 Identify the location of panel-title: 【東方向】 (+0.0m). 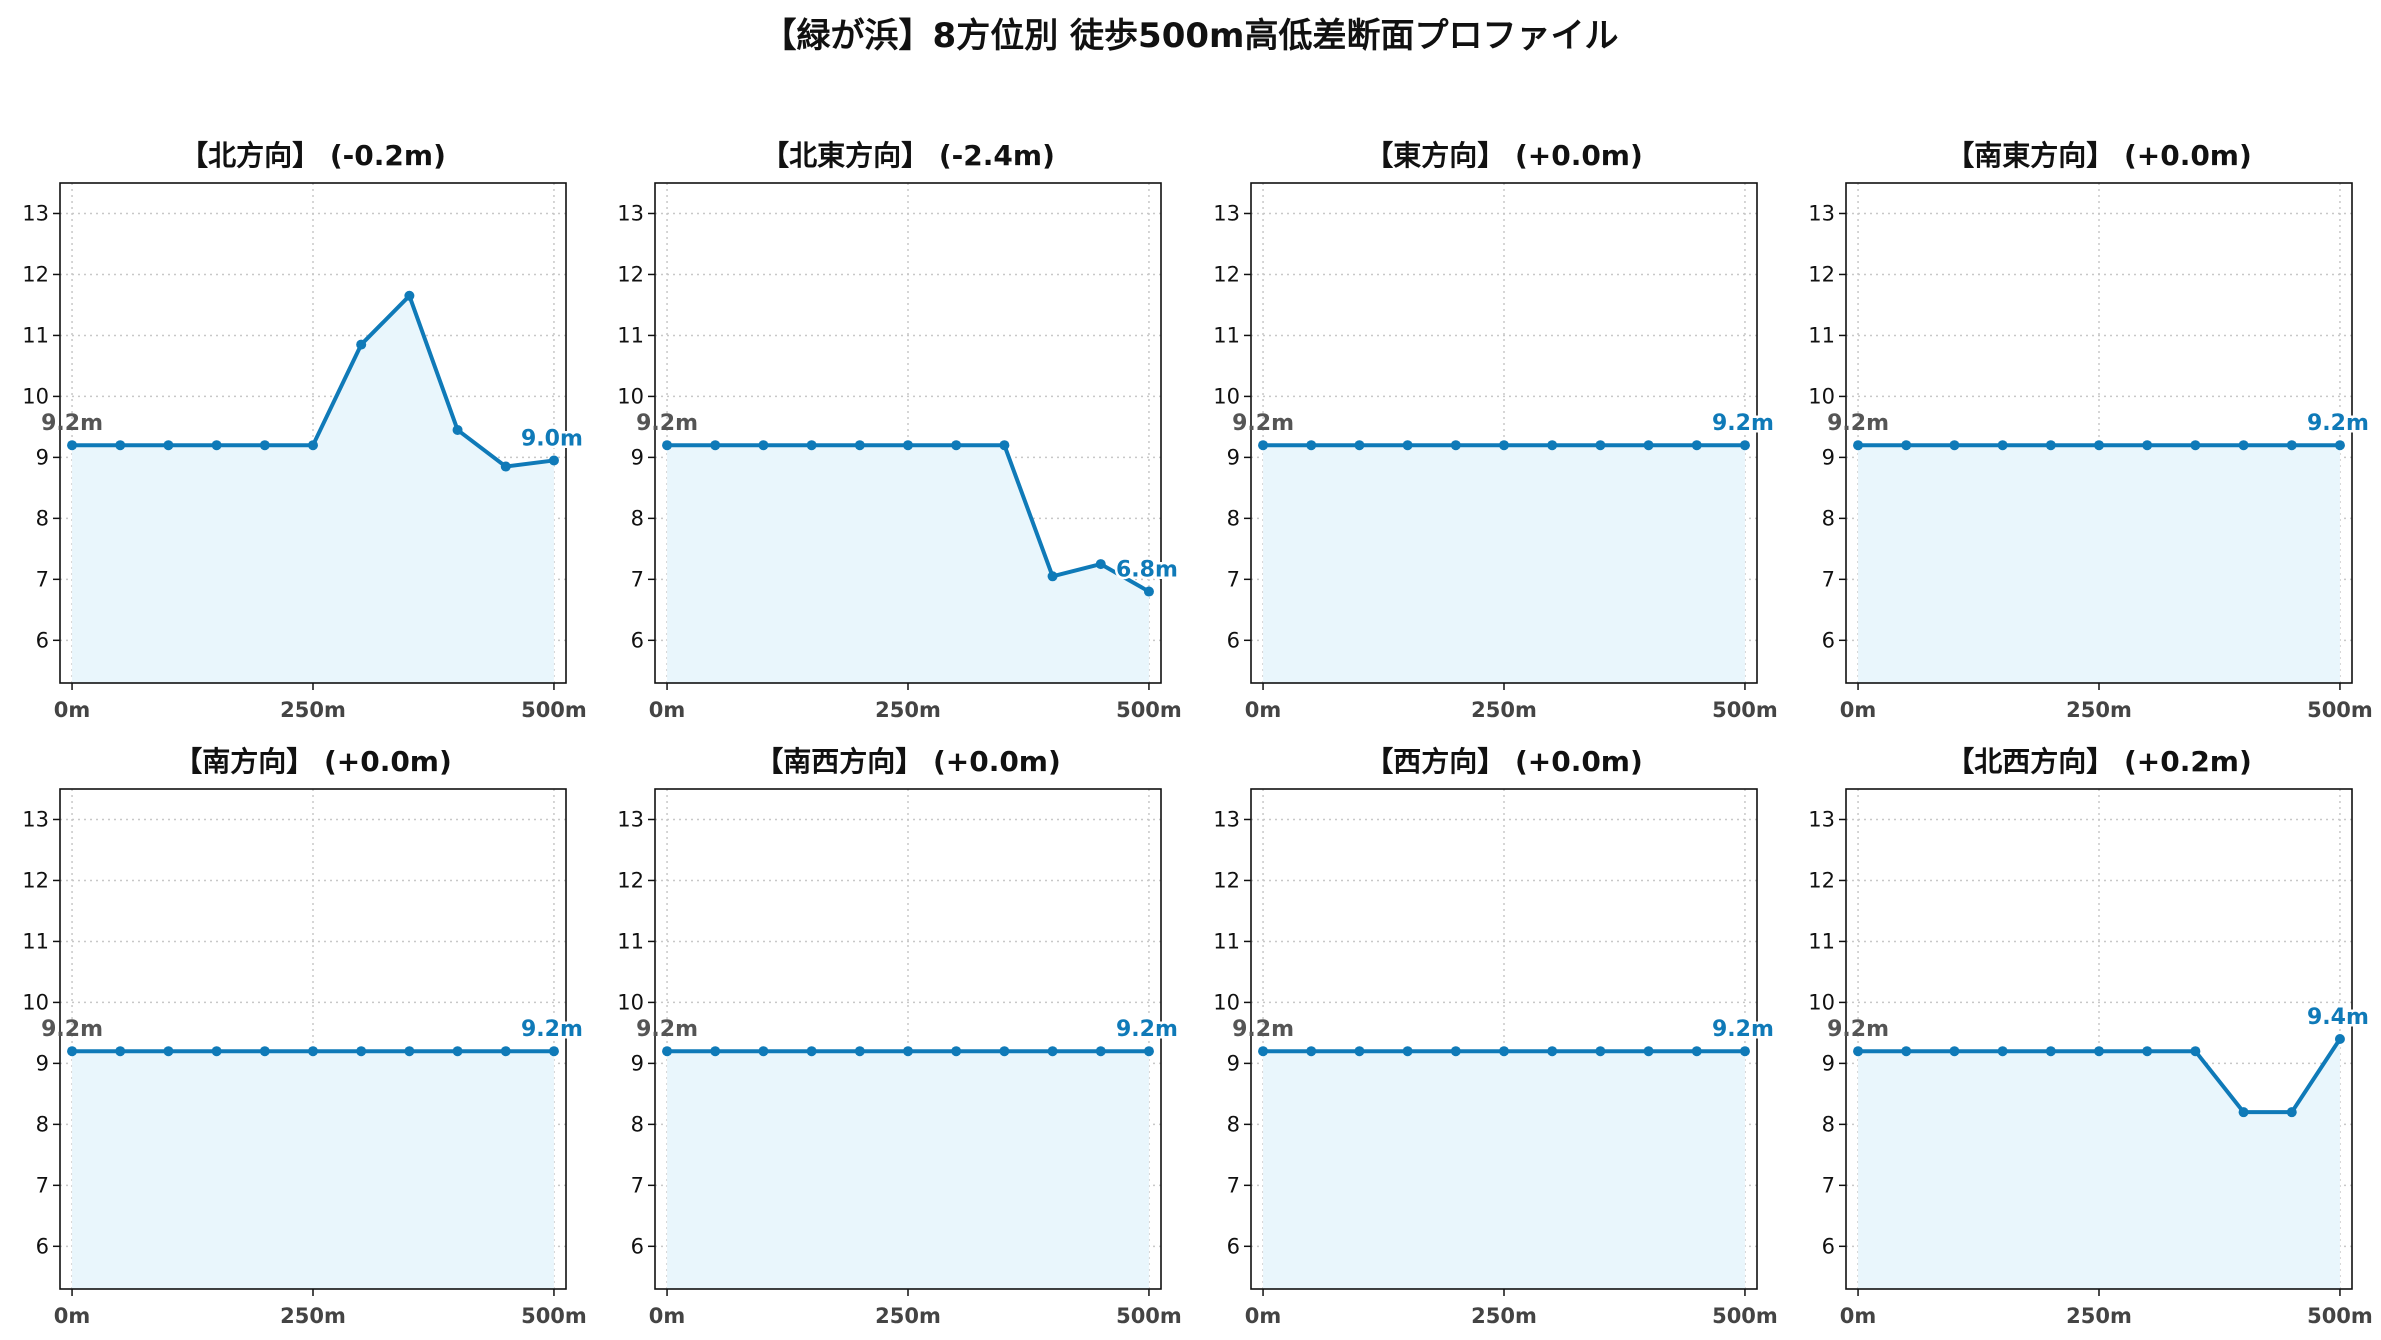
(1504, 155).